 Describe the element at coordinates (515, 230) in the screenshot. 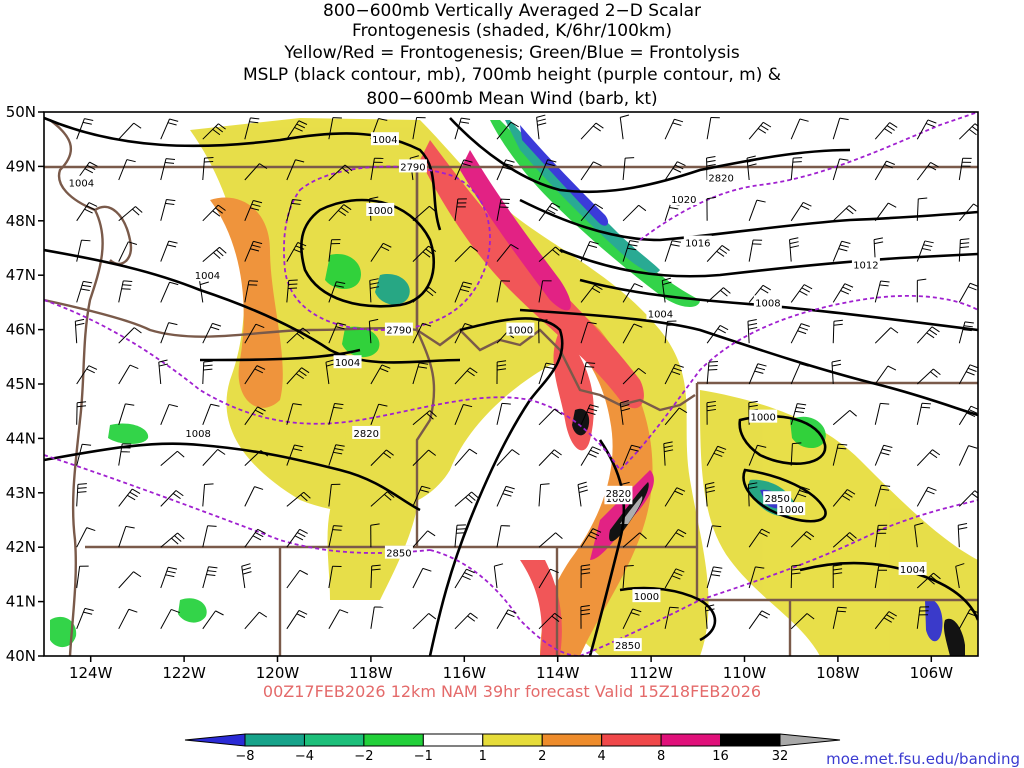

I see `frontogenesis-band-magenta` at that location.